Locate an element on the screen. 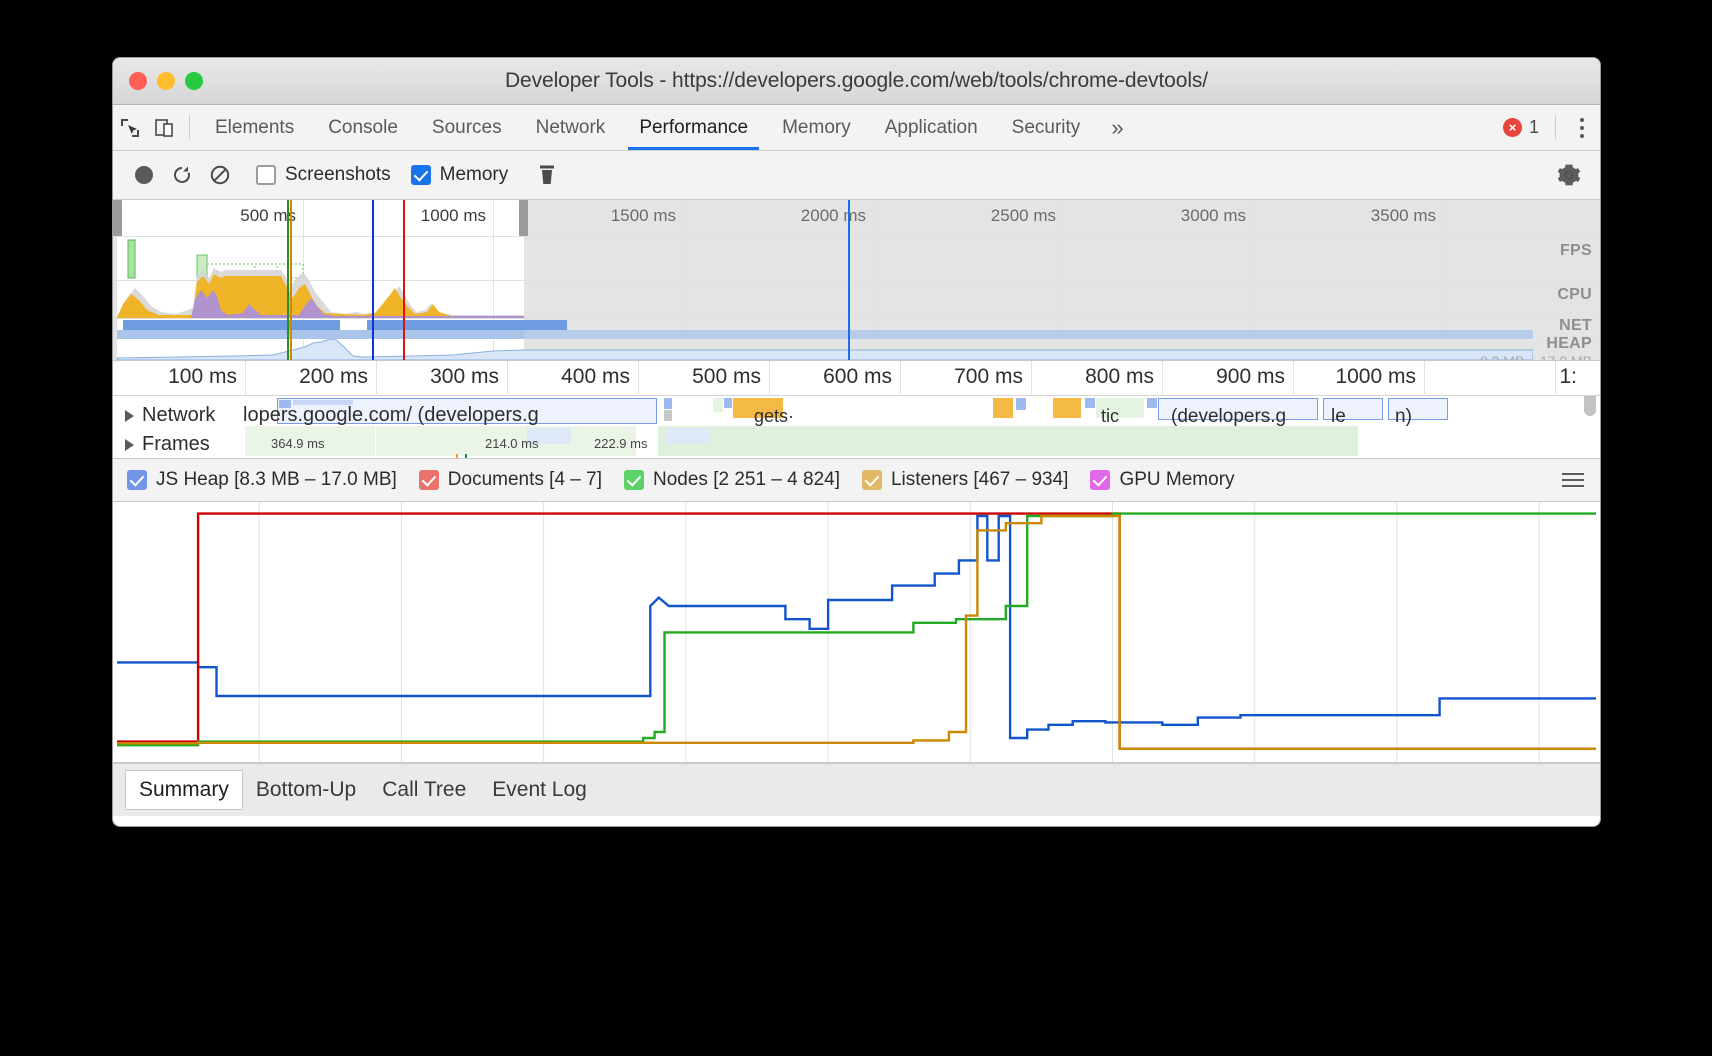  memory-checkbox: Memory is located at coordinates (459, 175).